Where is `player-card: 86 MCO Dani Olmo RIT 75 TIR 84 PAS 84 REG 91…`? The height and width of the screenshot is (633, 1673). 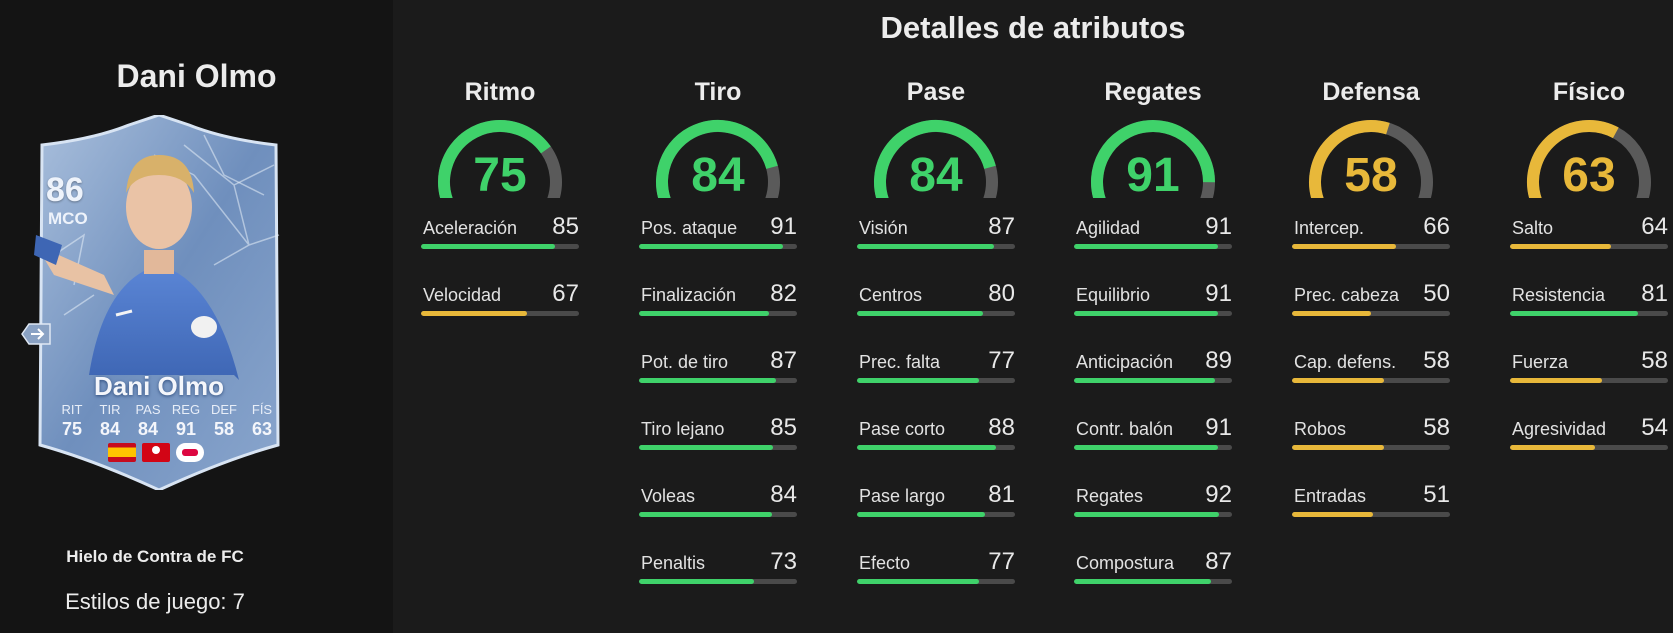 player-card: 86 MCO Dani Olmo RIT 75 TIR 84 PAS 84 REG 91… is located at coordinates (159, 302).